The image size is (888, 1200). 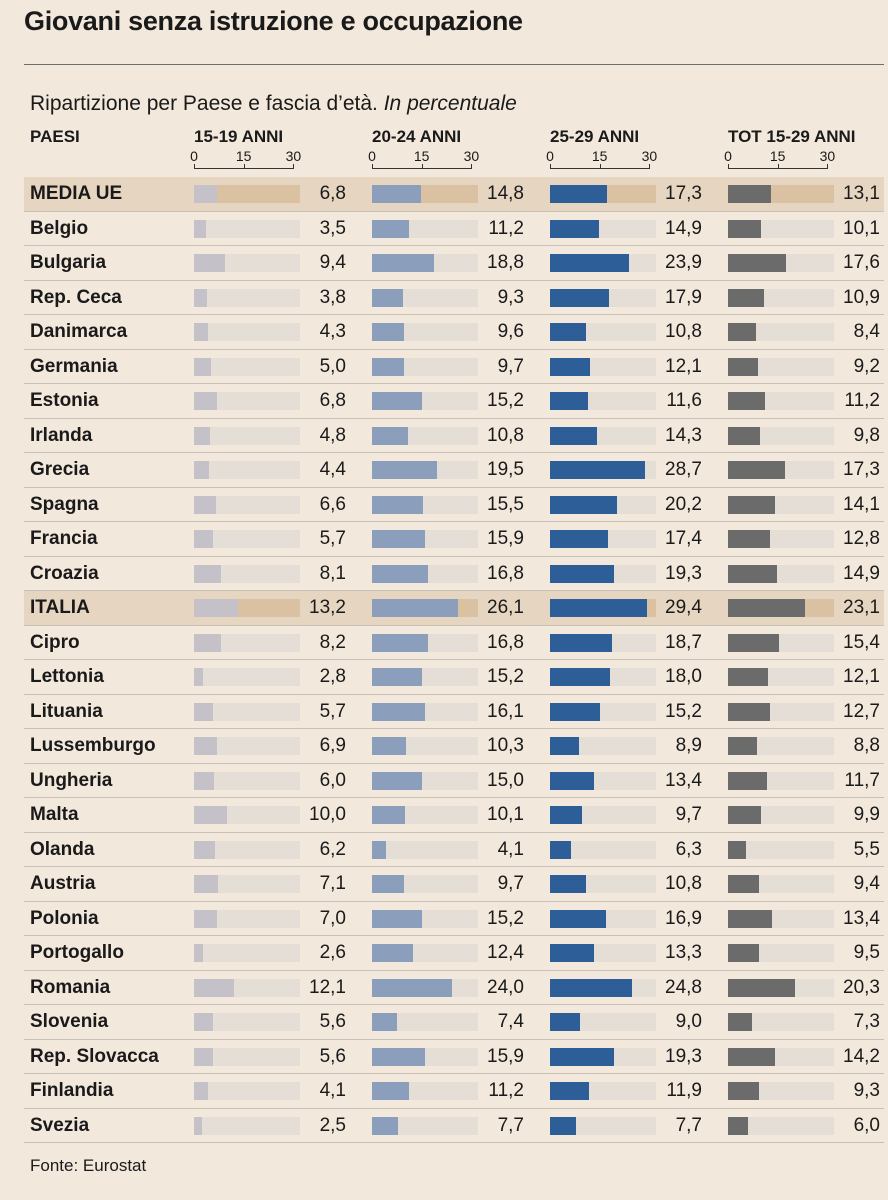 What do you see at coordinates (505, 400) in the screenshot?
I see `data-label: 15,2` at bounding box center [505, 400].